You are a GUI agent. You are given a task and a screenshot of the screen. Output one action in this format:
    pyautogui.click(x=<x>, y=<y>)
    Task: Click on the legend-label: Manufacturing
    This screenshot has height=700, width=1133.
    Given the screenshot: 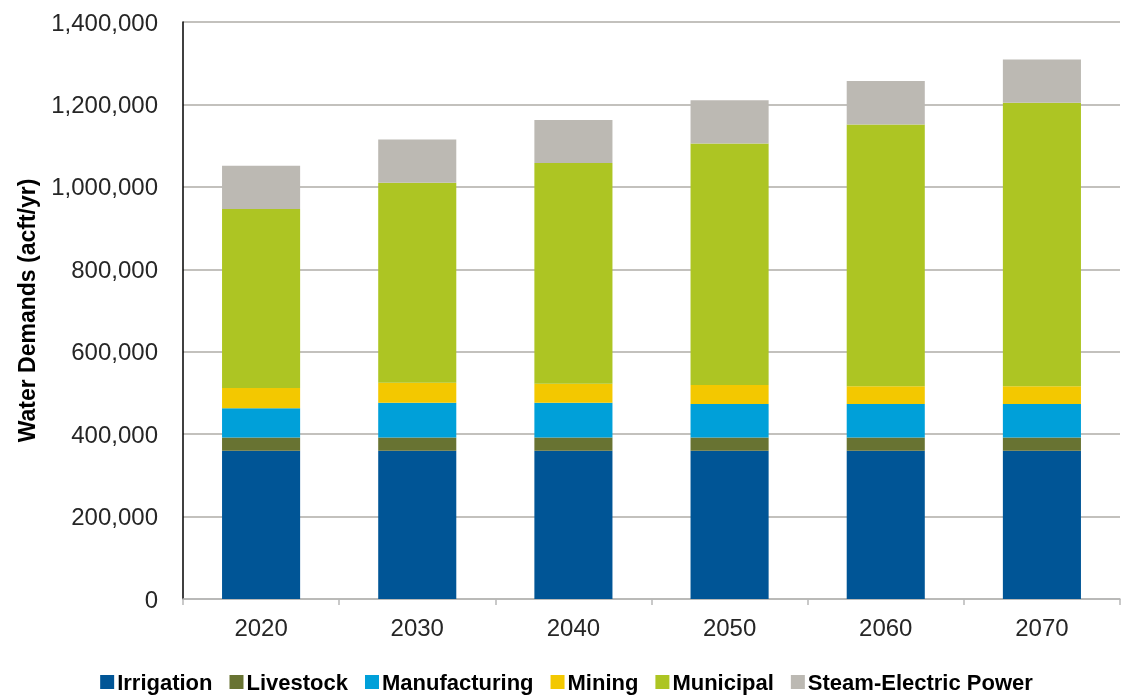 What is the action you would take?
    pyautogui.click(x=457, y=682)
    